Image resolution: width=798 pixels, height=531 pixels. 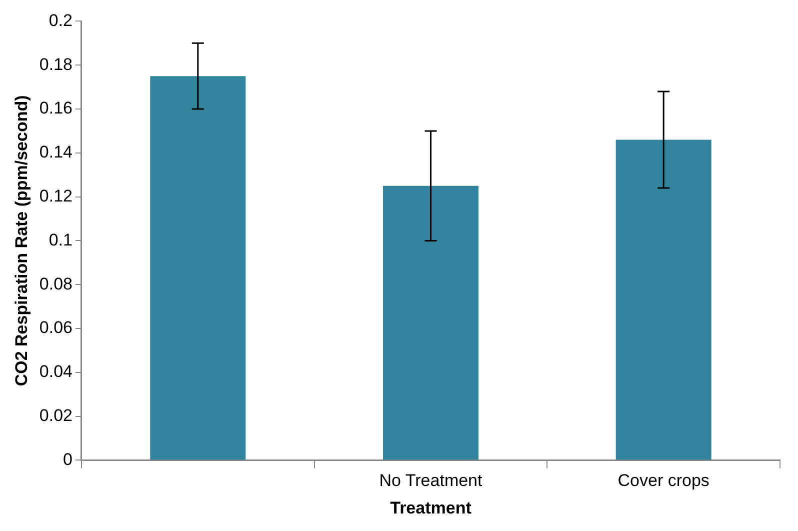 I want to click on y-tick-label: 0.18, so click(x=55, y=64).